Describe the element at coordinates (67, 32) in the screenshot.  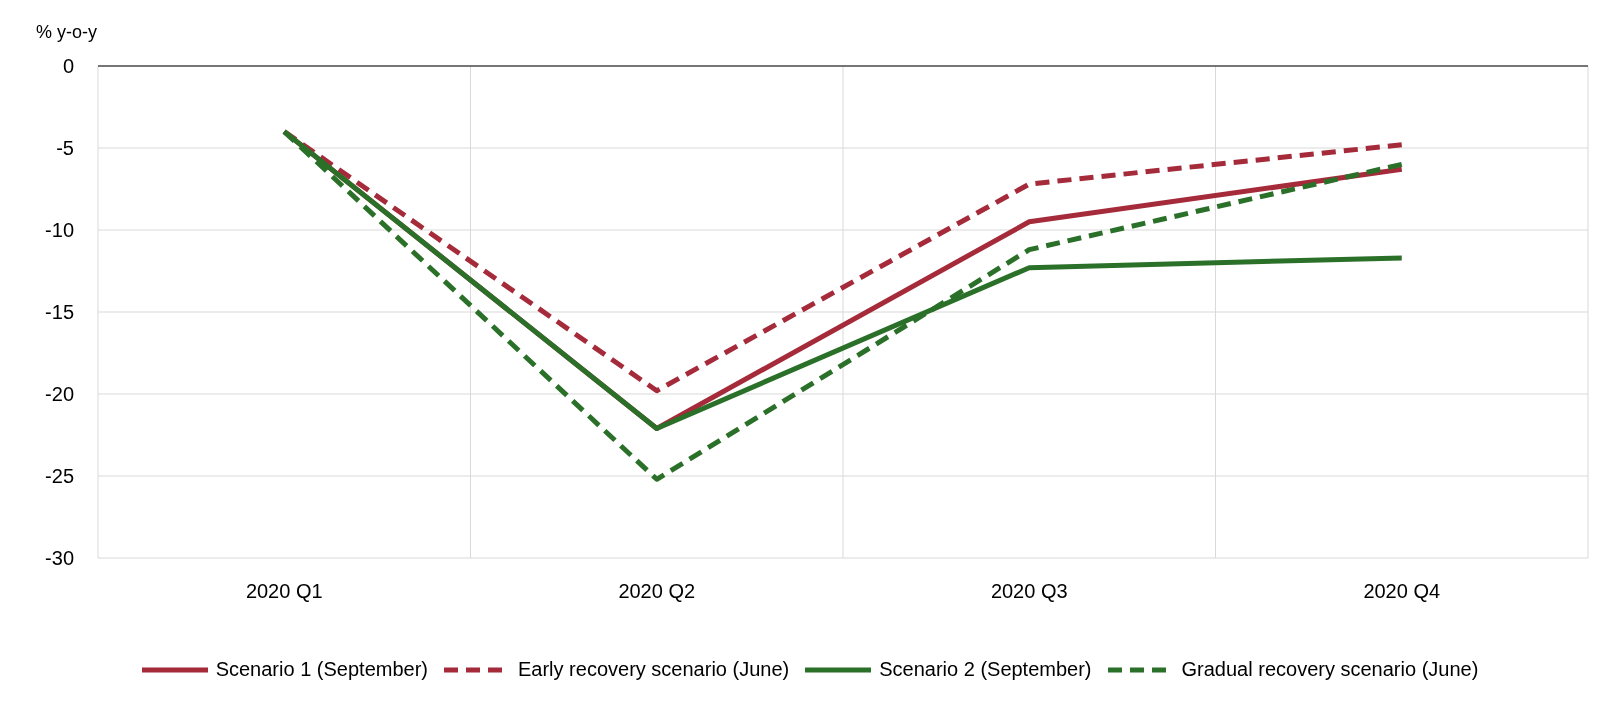
I see `y-axis-title: % y-o-y` at that location.